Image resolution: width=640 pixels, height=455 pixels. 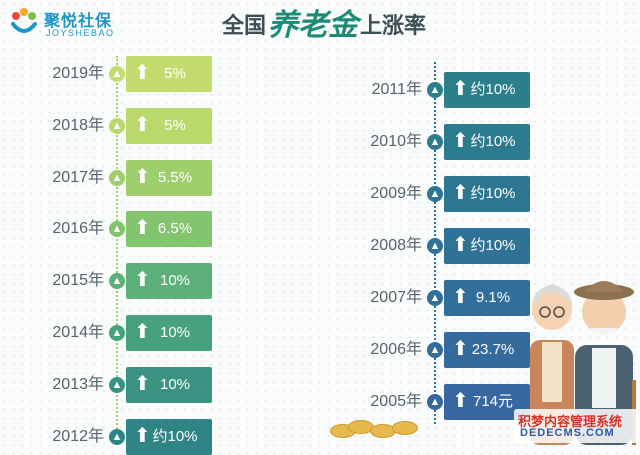 What do you see at coordinates (320, 246) in the screenshot?
I see `right-row: 2008年 ▲ ⬆ 约10%` at bounding box center [320, 246].